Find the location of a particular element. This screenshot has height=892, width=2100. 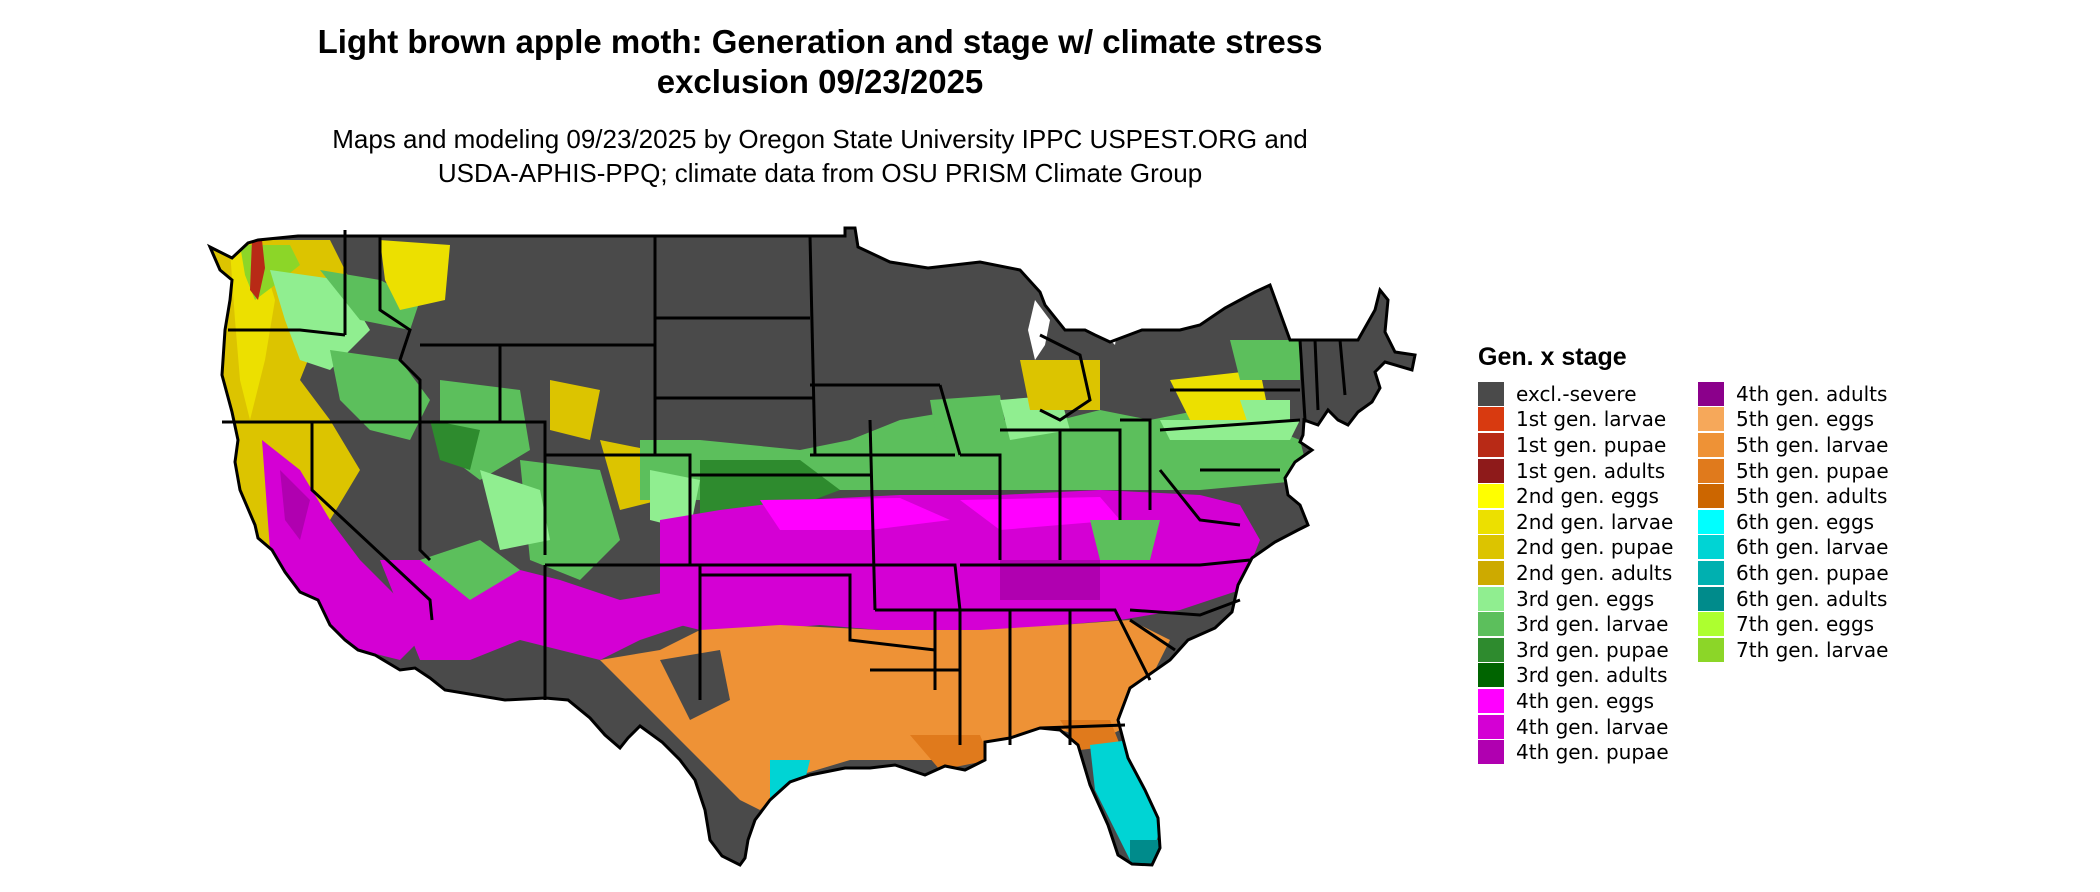

legend-item: 7th gen. eggs is located at coordinates (1793, 624).